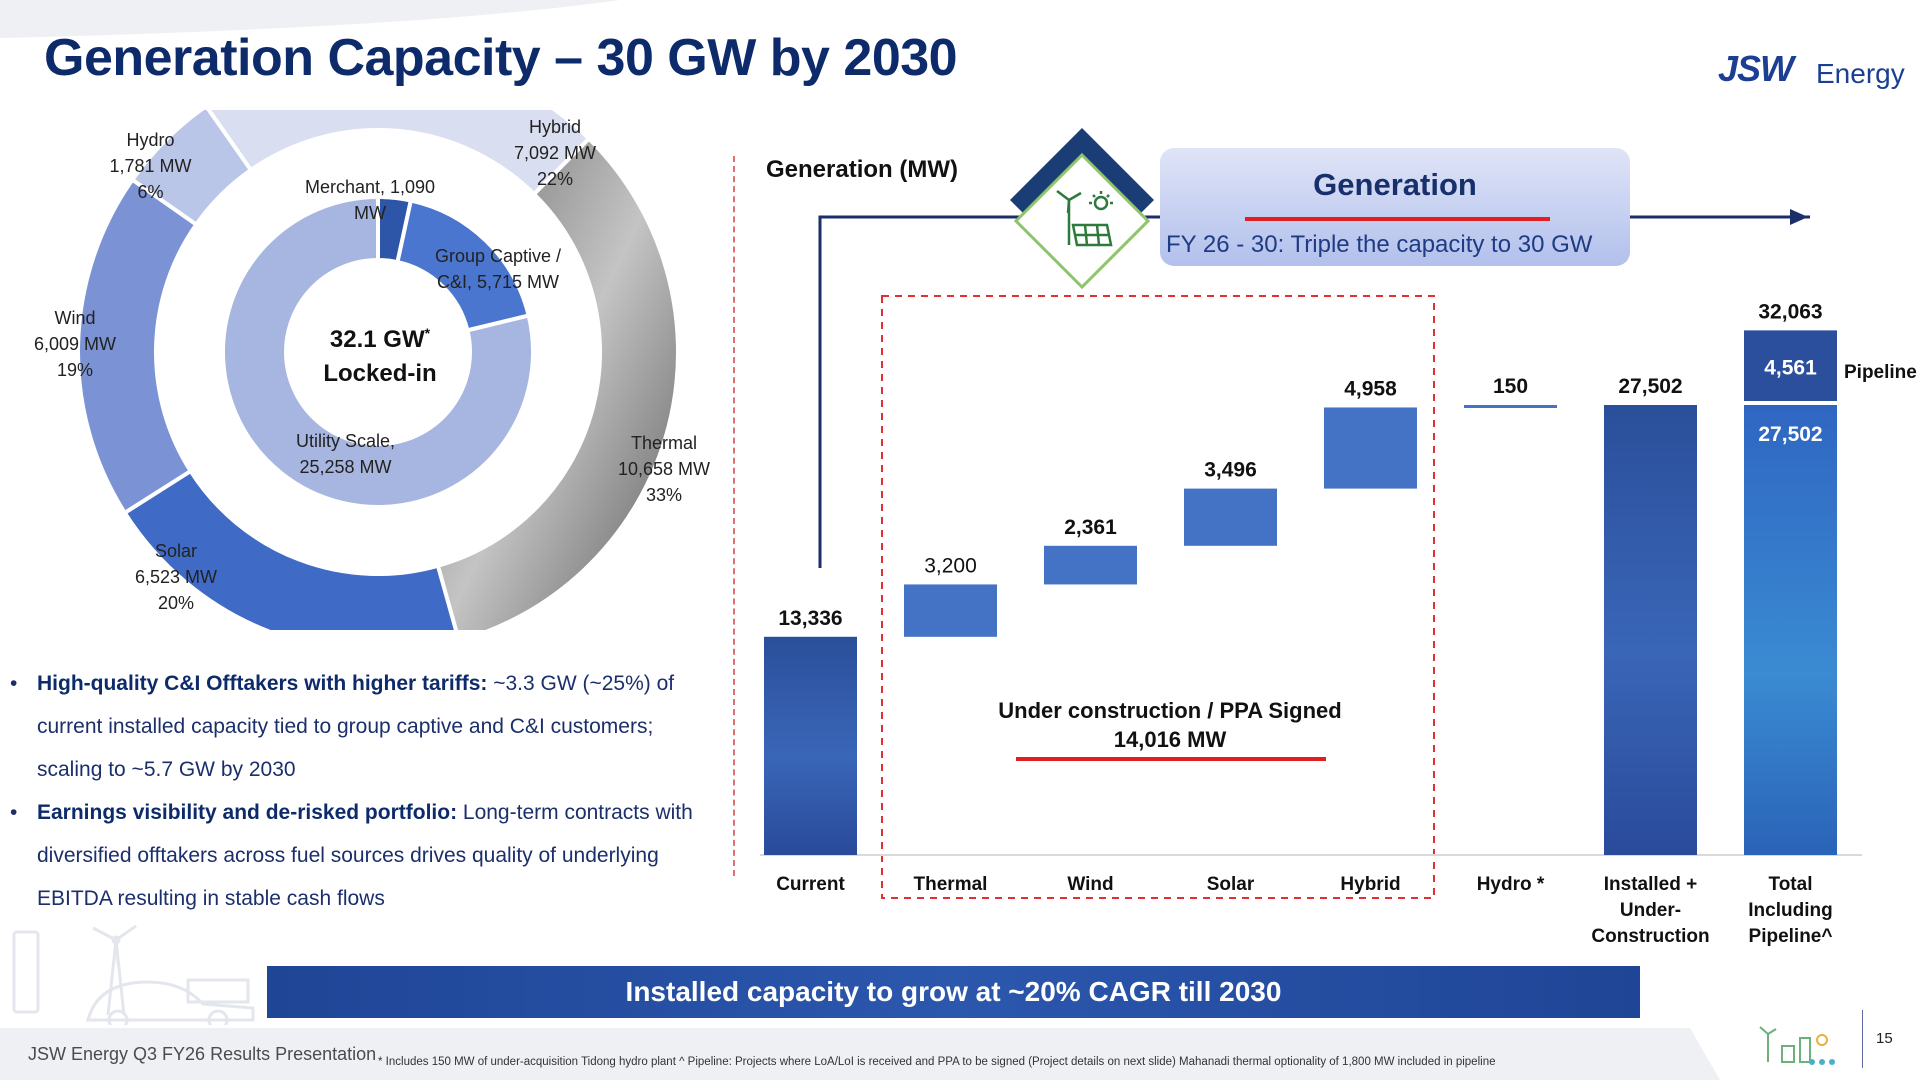 Image resolution: width=1920 pixels, height=1080 pixels. I want to click on category-label-installed-under-construction: Installed +, so click(1650, 884).